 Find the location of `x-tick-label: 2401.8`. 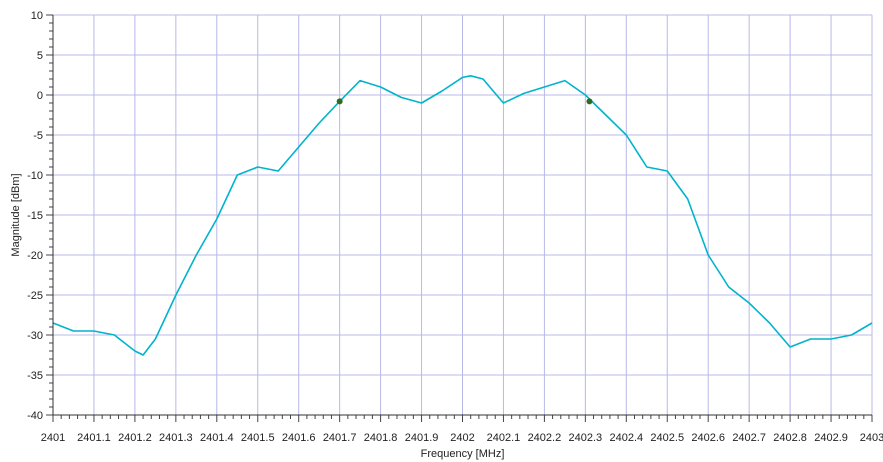

x-tick-label: 2401.8 is located at coordinates (381, 438).